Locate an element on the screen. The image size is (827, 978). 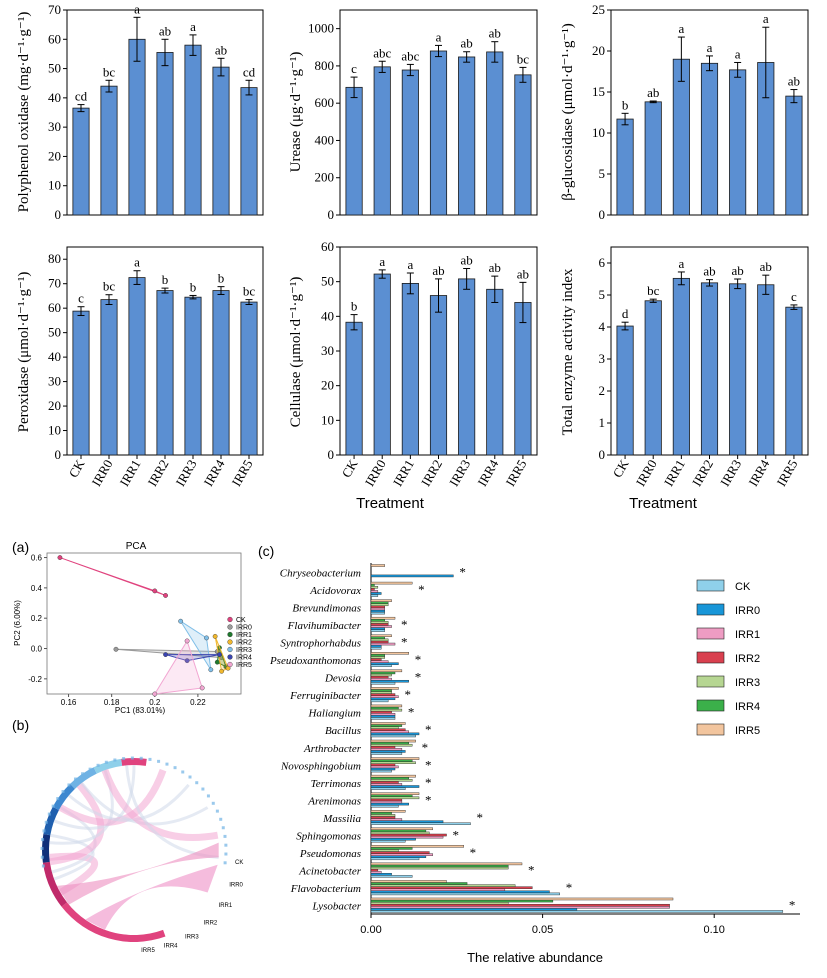
taxon-label: Acidovorax is located at coordinates (335, 591).